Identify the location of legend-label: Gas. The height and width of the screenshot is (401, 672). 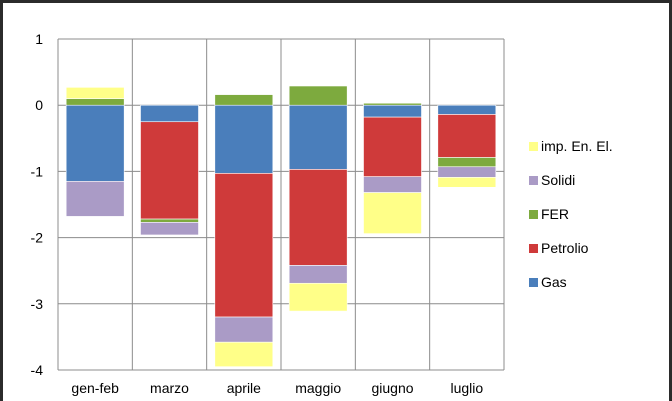
(554, 282).